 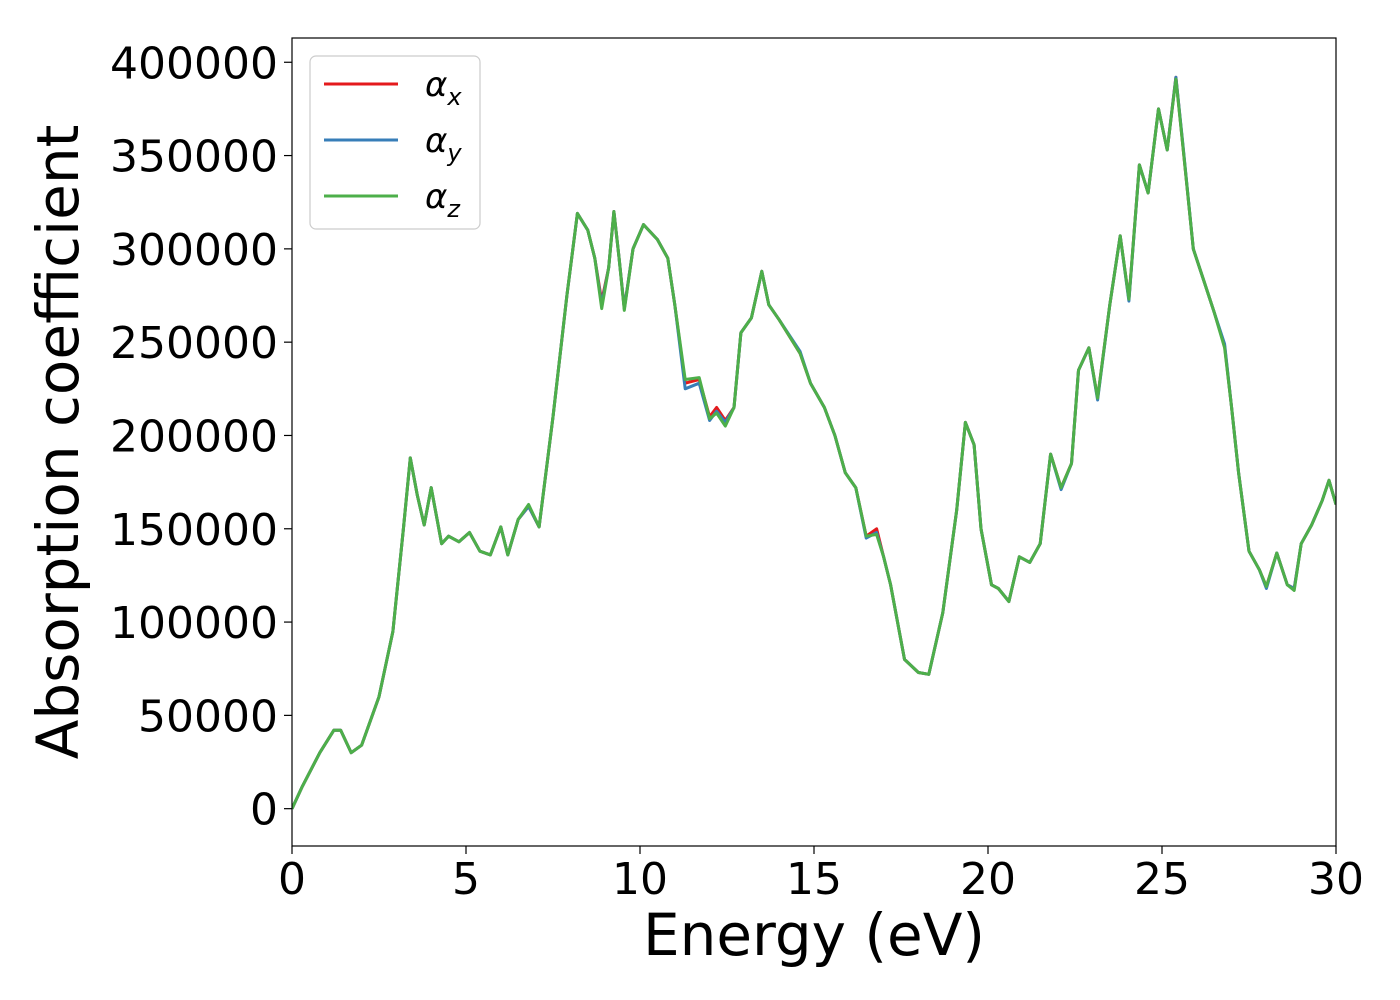 I want to click on y-tick-label: 250000, so click(x=194, y=343).